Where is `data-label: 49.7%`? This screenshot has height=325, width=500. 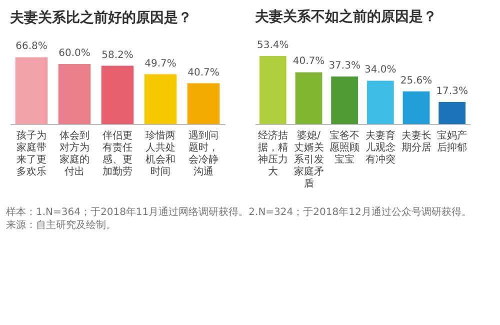 data-label: 49.7% is located at coordinates (160, 64).